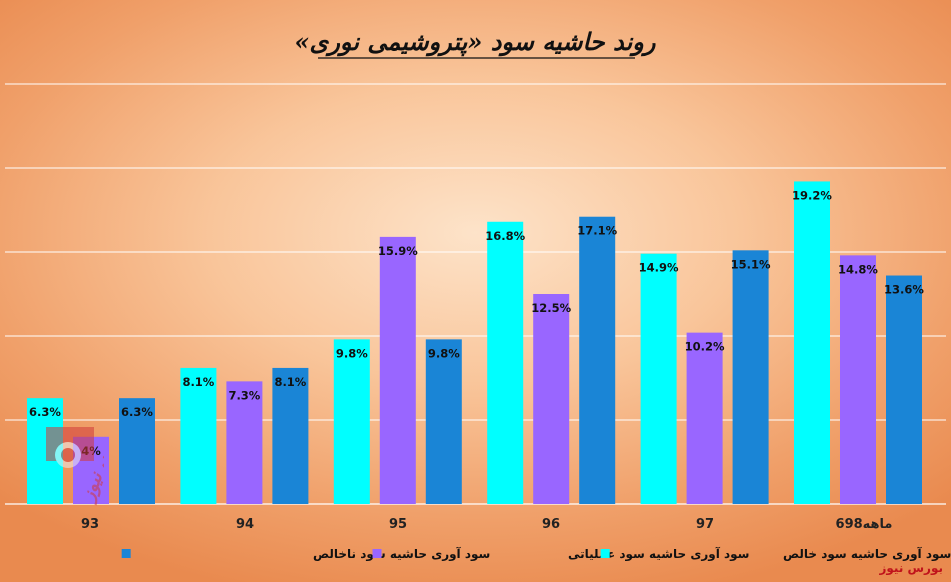  Describe the element at coordinates (658, 554) in the screenshot. I see `legend-label: سود آوری حاشیه سود عملیاتی` at that location.